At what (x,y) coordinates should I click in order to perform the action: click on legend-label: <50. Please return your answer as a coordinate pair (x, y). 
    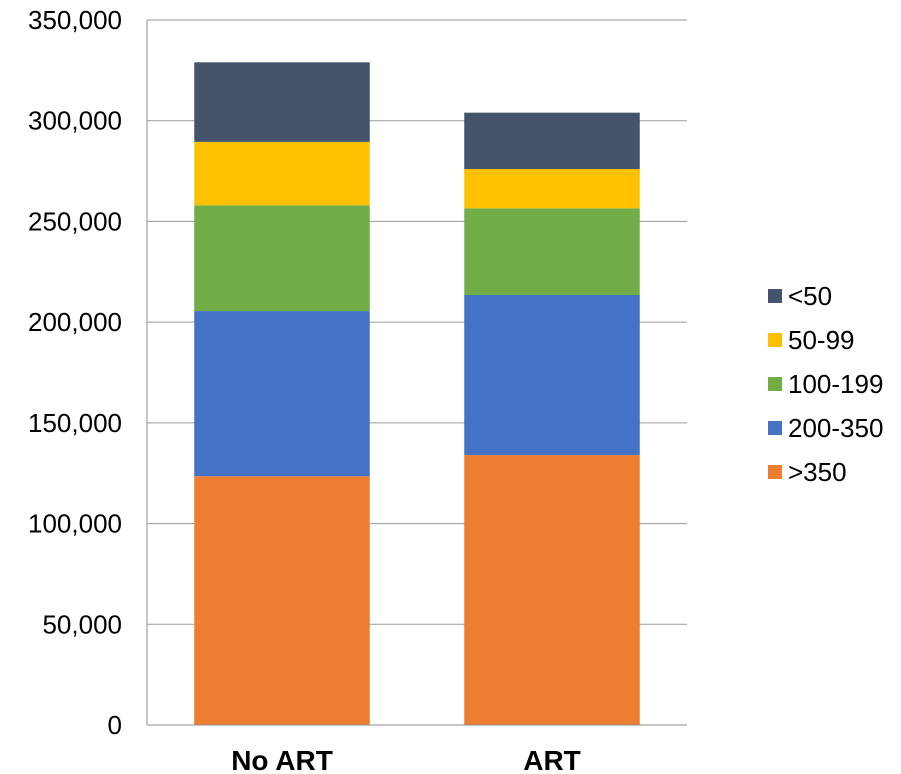
    Looking at the image, I should click on (810, 296).